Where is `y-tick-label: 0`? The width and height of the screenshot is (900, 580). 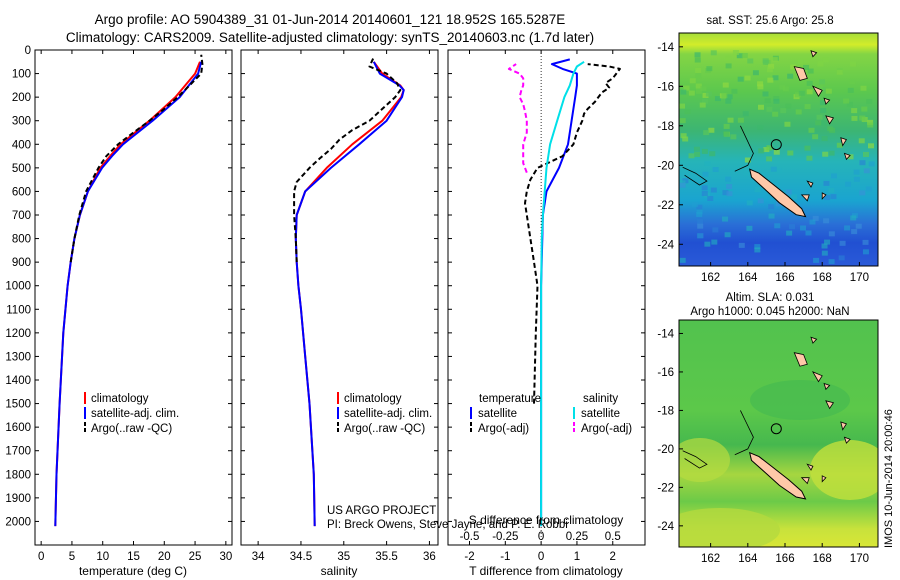 y-tick-label: 0 is located at coordinates (28, 51).